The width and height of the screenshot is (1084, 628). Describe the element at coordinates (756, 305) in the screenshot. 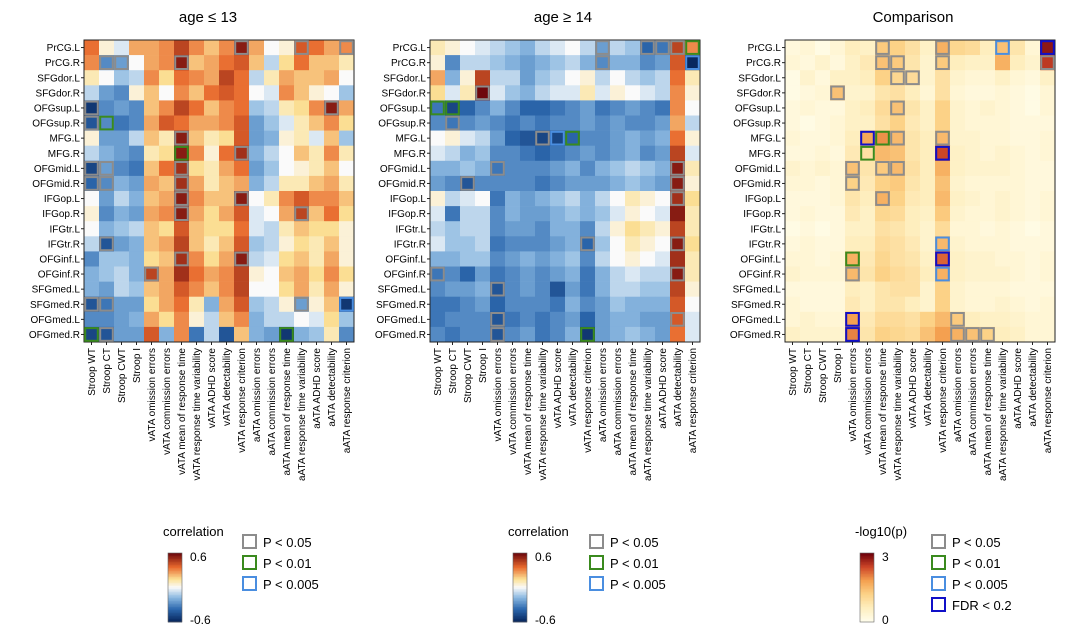

I see `row-label: SFGmed.R` at that location.